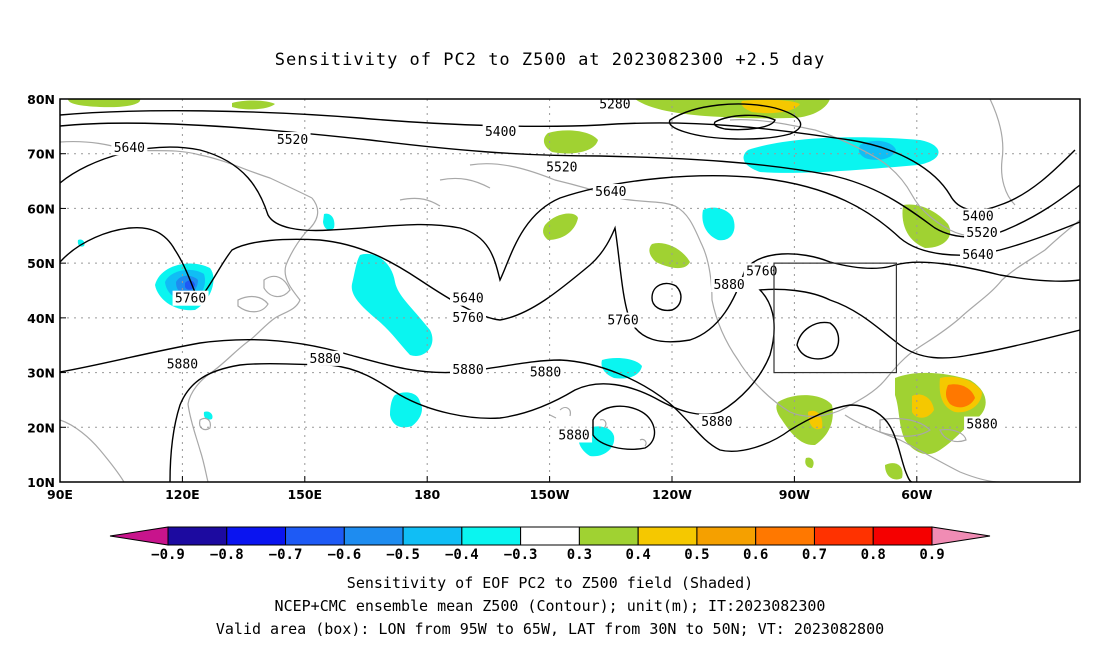 The image size is (1100, 650). I want to click on colorbar-label: 0.8, so click(873, 555).